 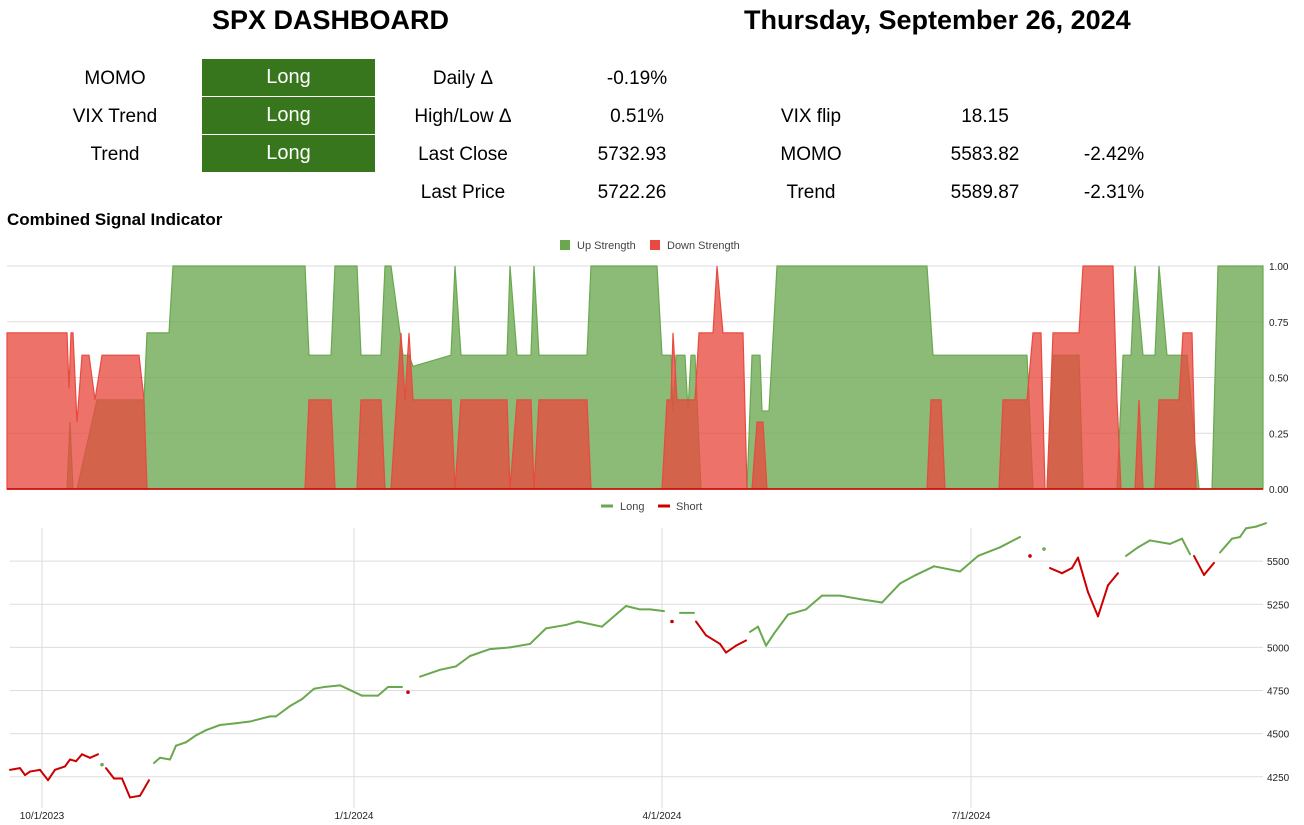 I want to click on signal-label-momo: MOMO, so click(x=115, y=78).